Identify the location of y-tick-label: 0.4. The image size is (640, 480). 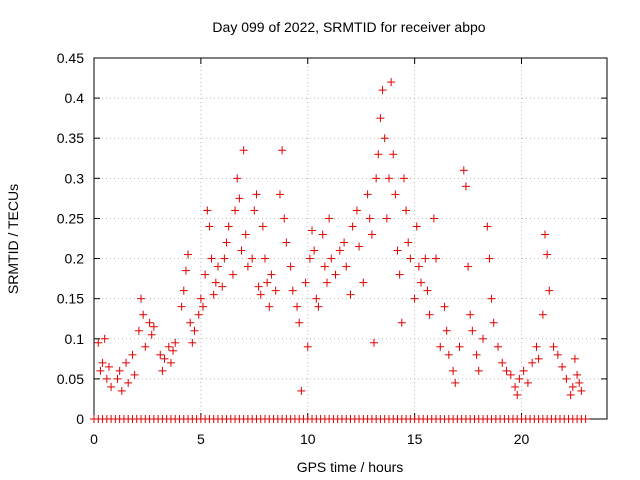
(75, 98).